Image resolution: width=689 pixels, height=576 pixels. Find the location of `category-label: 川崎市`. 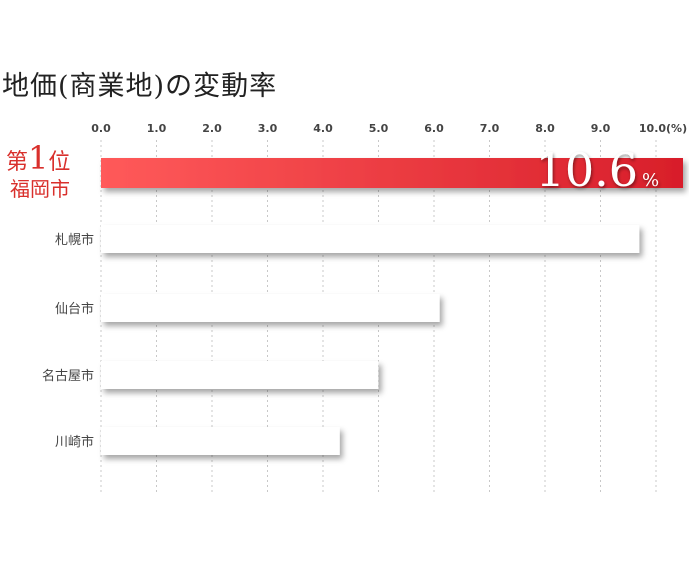

category-label: 川崎市 is located at coordinates (74, 442).